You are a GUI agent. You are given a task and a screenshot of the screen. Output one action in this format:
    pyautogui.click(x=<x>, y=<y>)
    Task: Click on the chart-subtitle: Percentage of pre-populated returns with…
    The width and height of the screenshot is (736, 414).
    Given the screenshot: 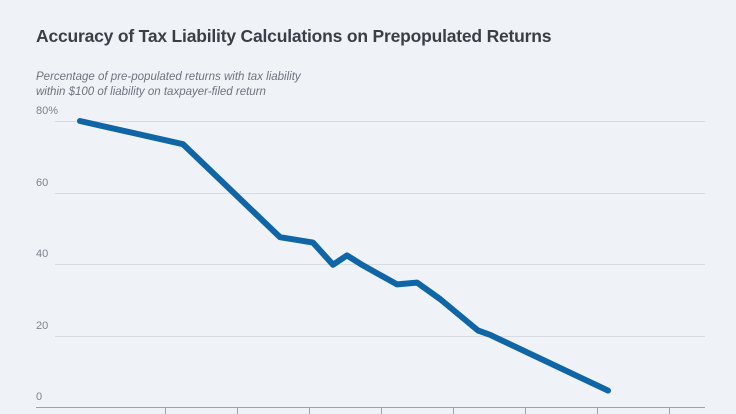 What is the action you would take?
    pyautogui.click(x=168, y=85)
    